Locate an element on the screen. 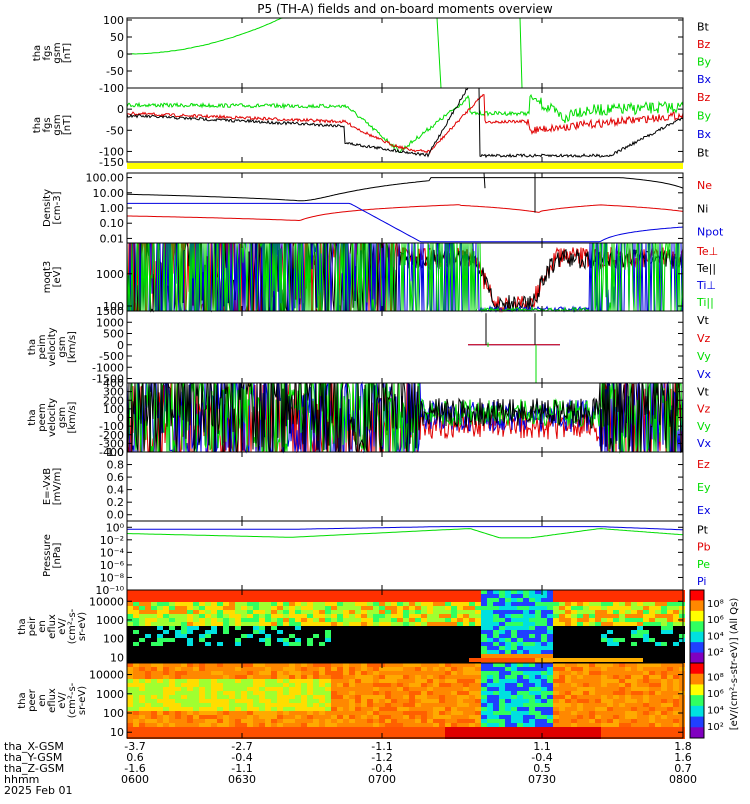  legend-density-Ni: Ni is located at coordinates (702, 208).